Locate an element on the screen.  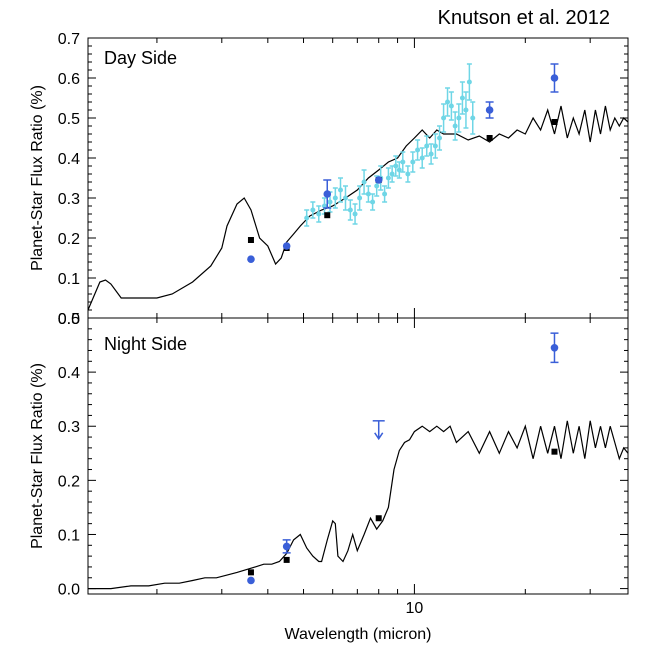
night-side-y-tick-label: 0.5 is located at coordinates (69, 319).